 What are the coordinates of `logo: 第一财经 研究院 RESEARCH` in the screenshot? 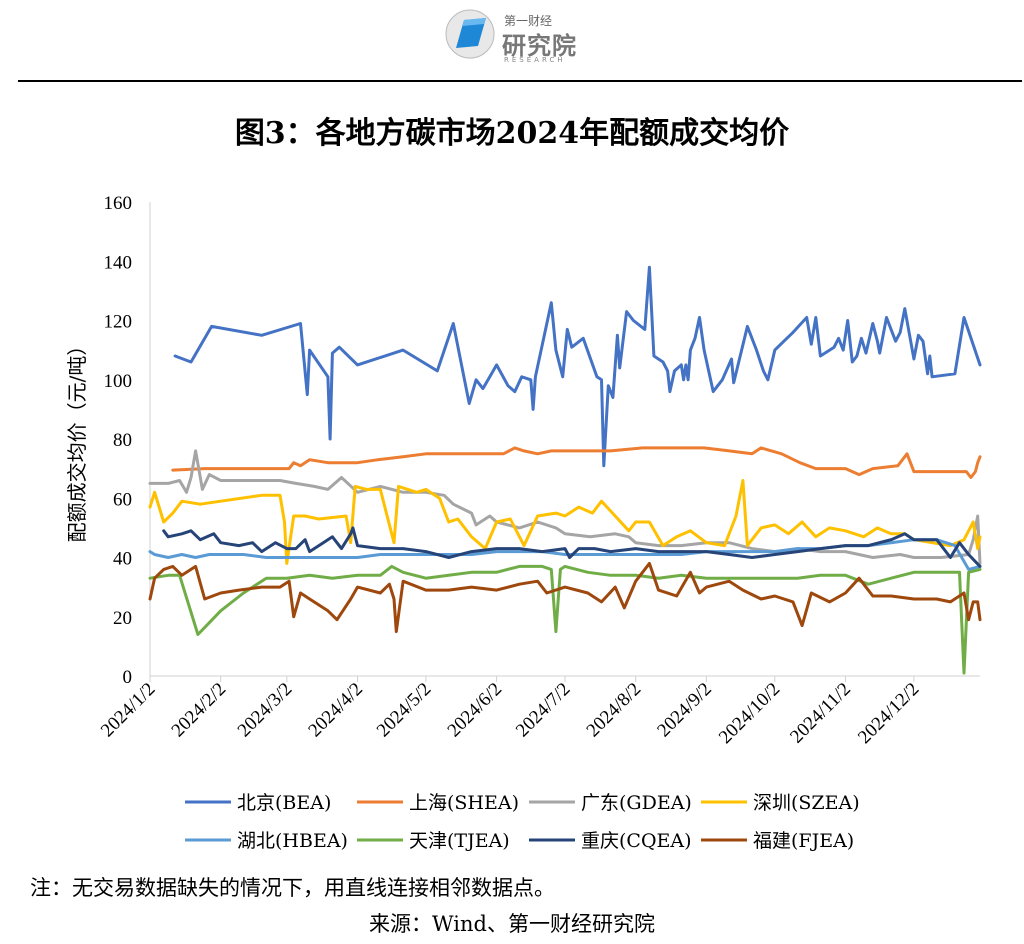 It's located at (515, 34).